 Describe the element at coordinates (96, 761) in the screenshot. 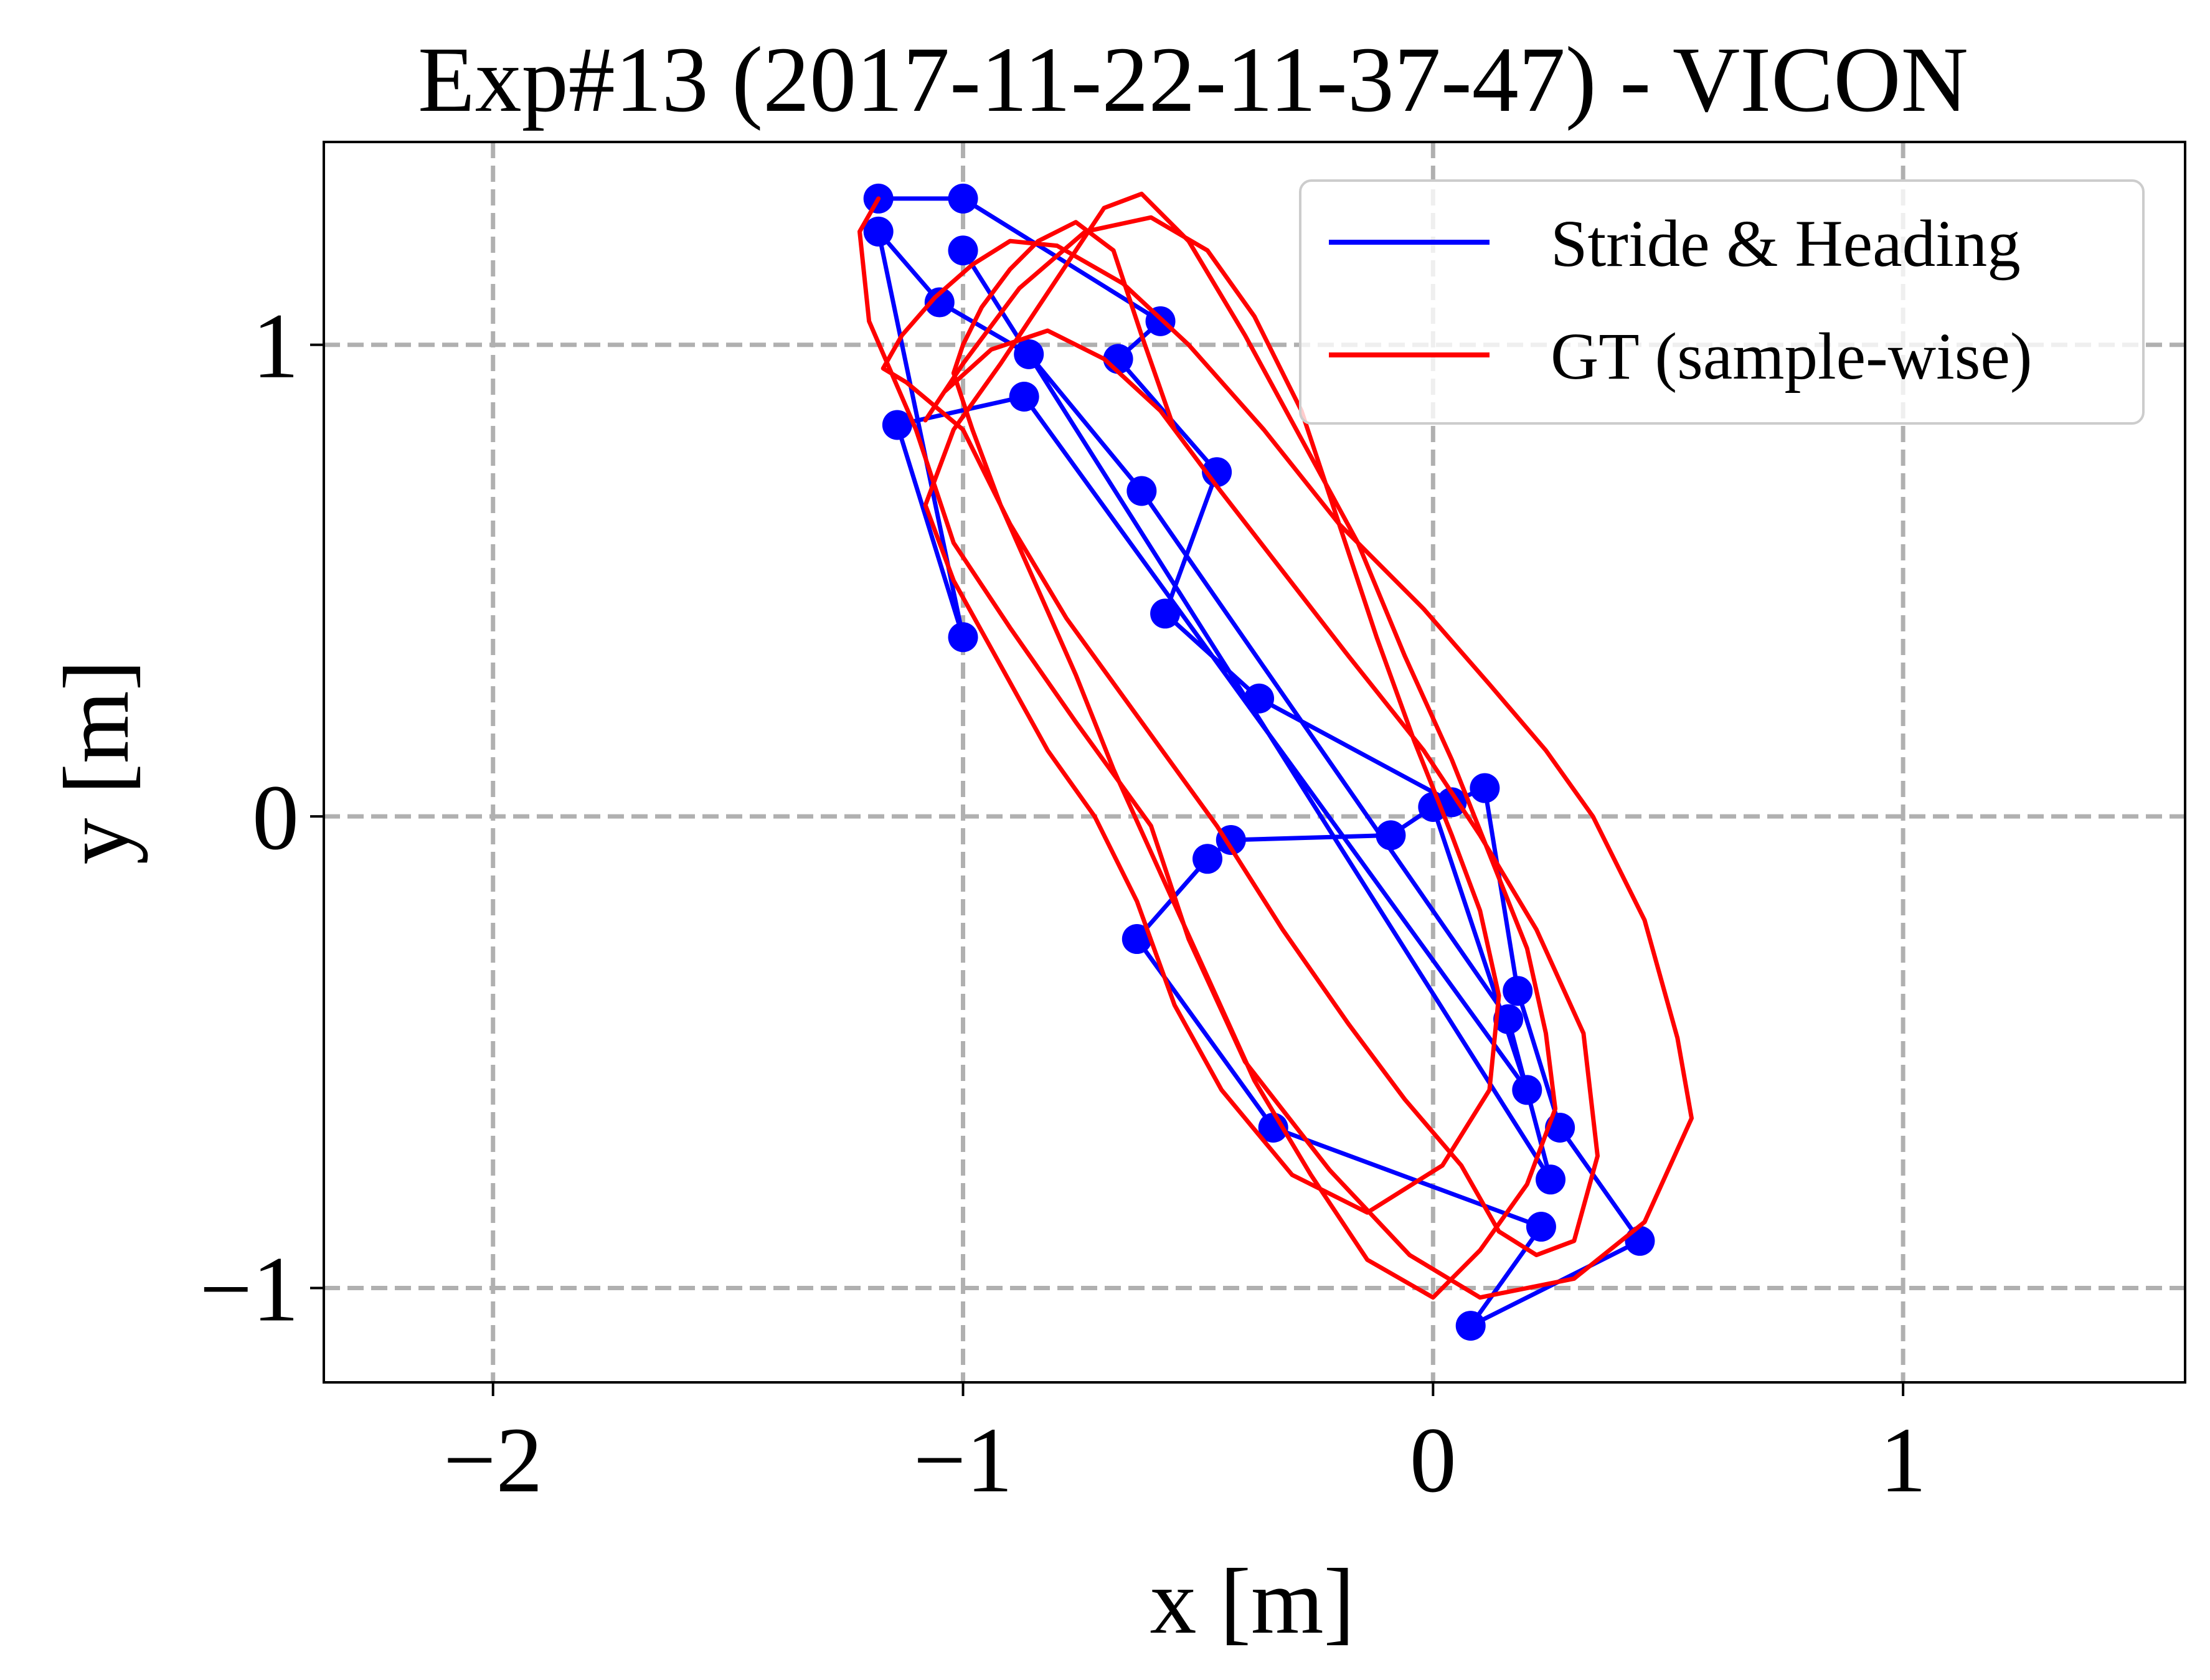

I see `y-axis-label: y [m]` at that location.